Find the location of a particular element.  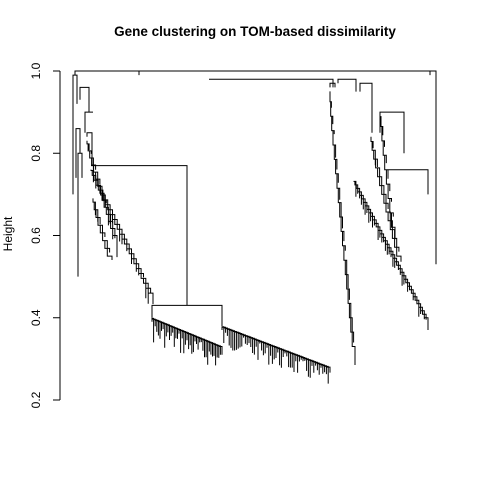

y-tick-label: 0.8 is located at coordinates (36, 153).